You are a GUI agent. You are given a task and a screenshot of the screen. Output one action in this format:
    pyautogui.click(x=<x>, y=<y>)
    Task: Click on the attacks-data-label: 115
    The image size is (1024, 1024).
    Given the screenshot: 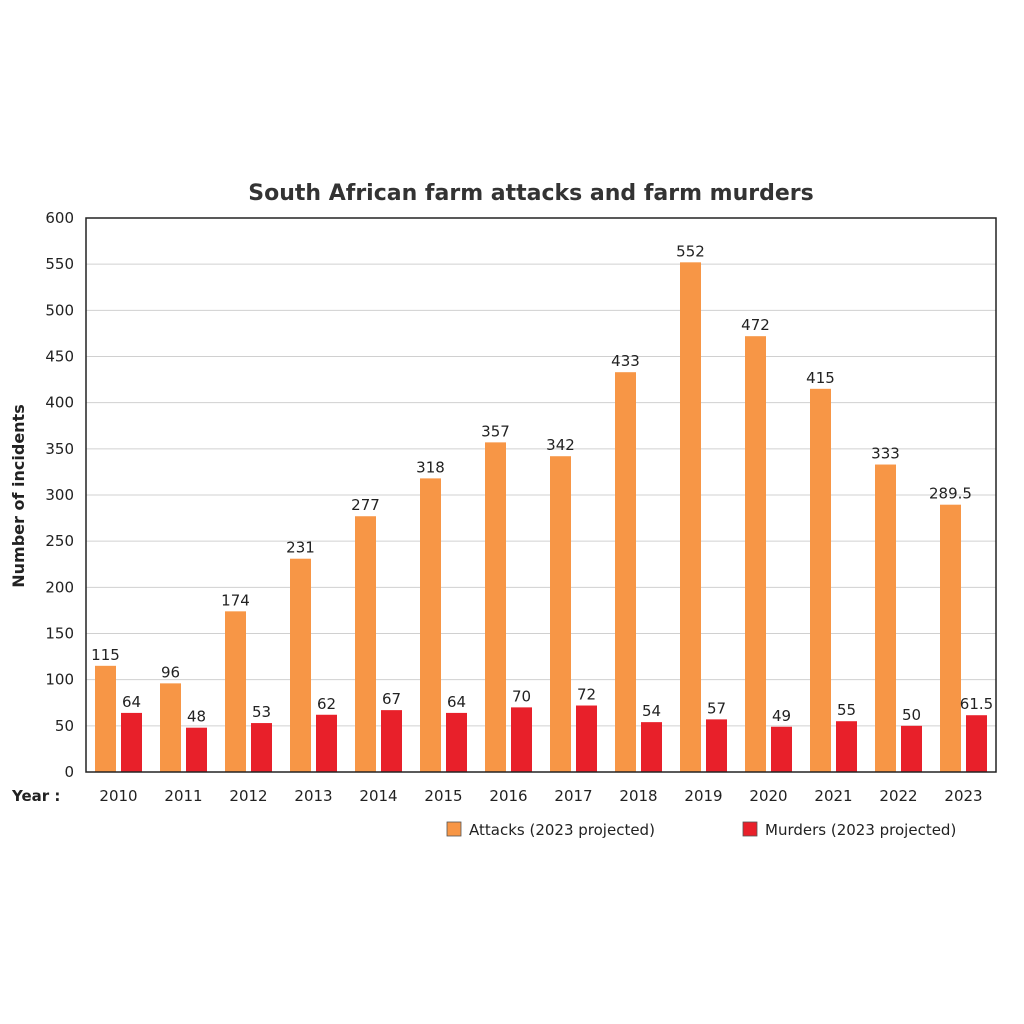 What is the action you would take?
    pyautogui.click(x=105, y=655)
    